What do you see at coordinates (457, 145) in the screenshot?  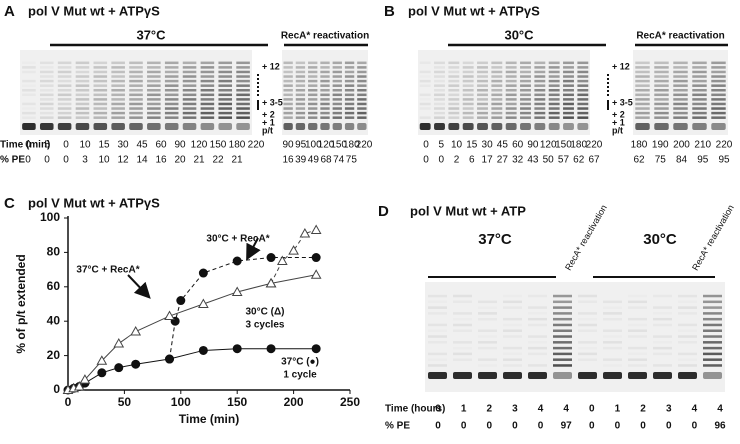 I see `cell: 10` at bounding box center [457, 145].